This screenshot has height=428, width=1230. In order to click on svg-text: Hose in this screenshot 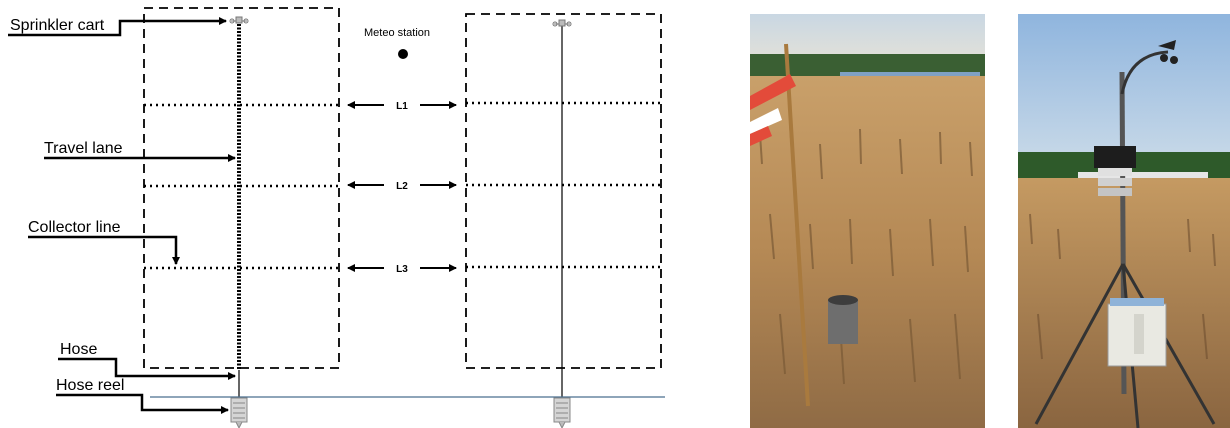, I will do `click(78, 349)`.